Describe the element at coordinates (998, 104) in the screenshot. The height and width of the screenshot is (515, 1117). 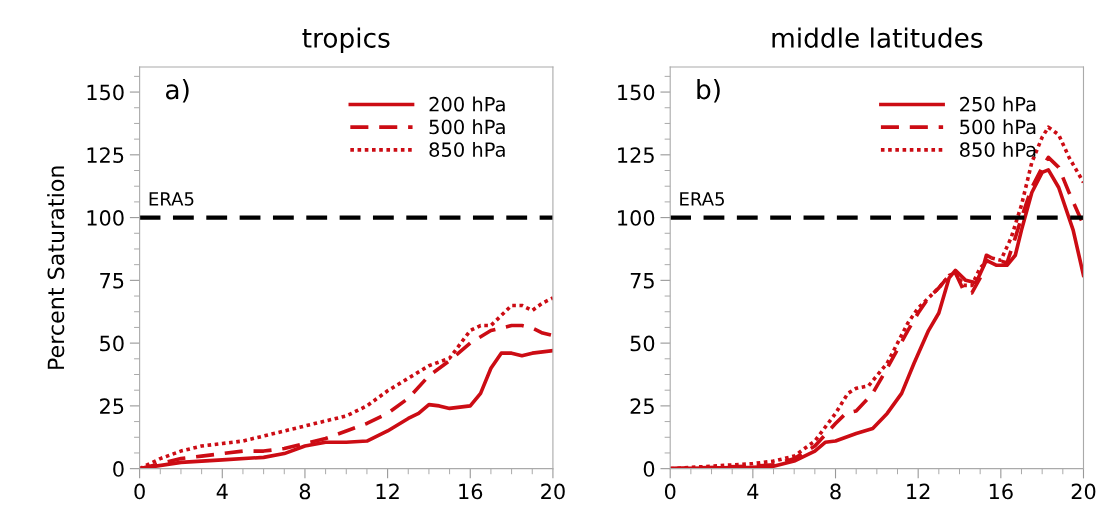
I see `legend-label: 250 hPa` at that location.